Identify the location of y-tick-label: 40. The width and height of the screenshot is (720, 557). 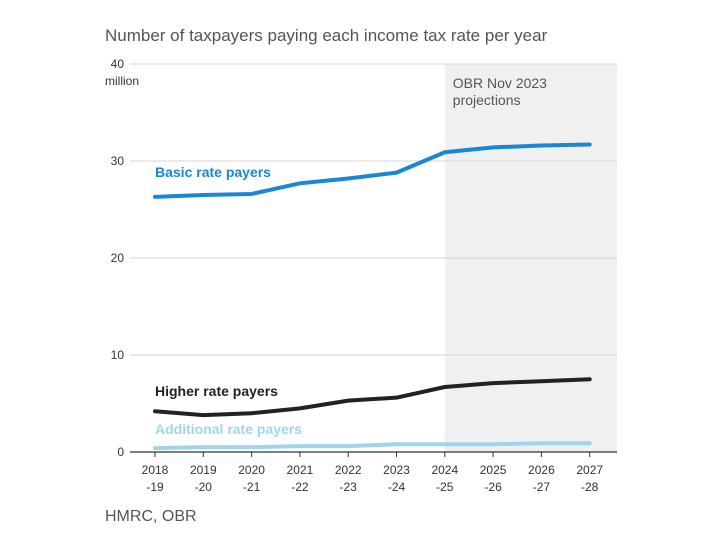
(118, 64).